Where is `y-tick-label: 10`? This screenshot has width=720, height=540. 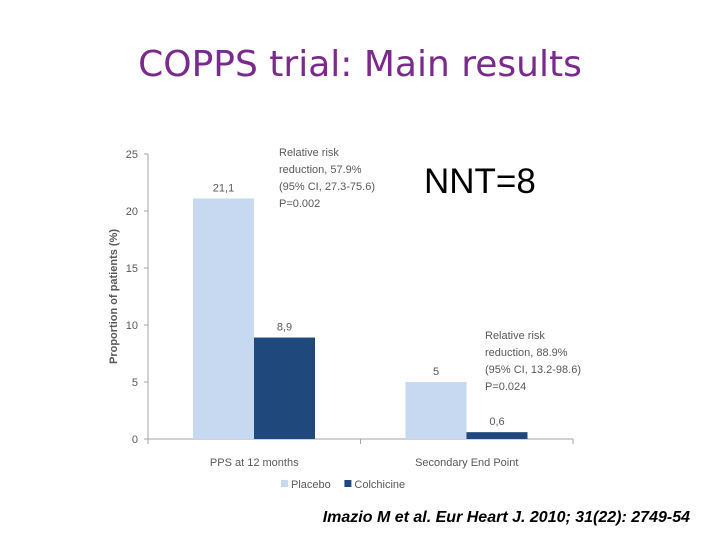
y-tick-label: 10 is located at coordinates (132, 326).